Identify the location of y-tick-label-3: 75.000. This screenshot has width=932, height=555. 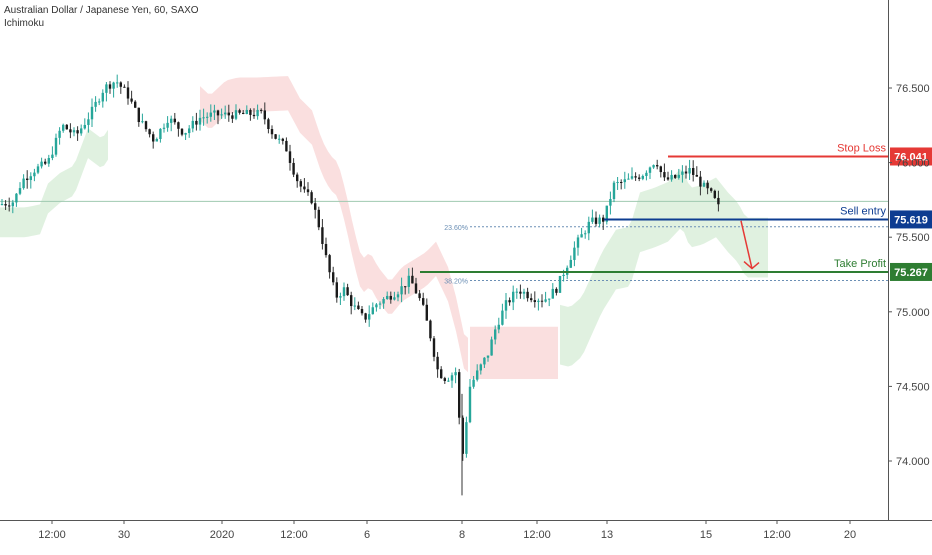
(913, 313).